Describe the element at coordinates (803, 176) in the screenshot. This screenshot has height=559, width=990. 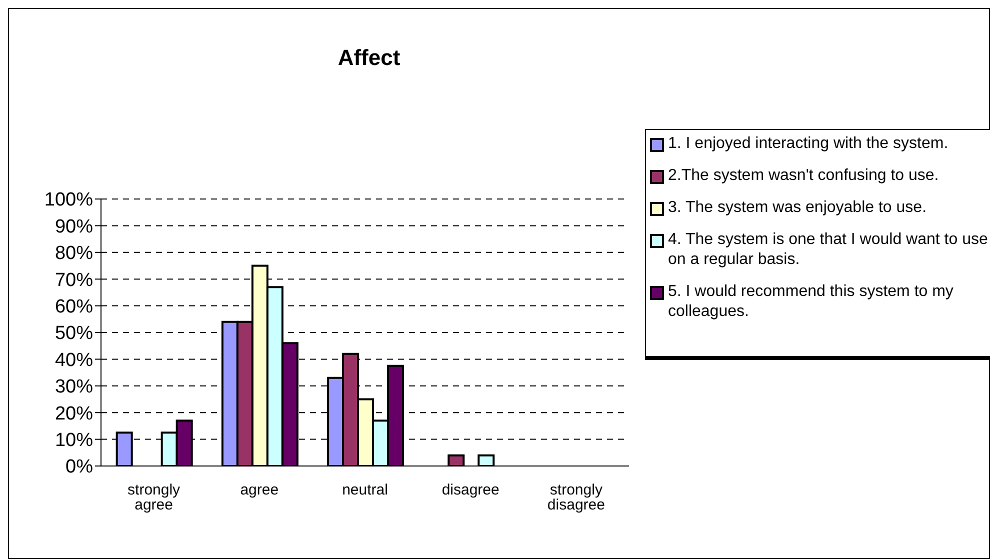
I see `legend-label: 2.The system wasn't confusing to use.` at that location.